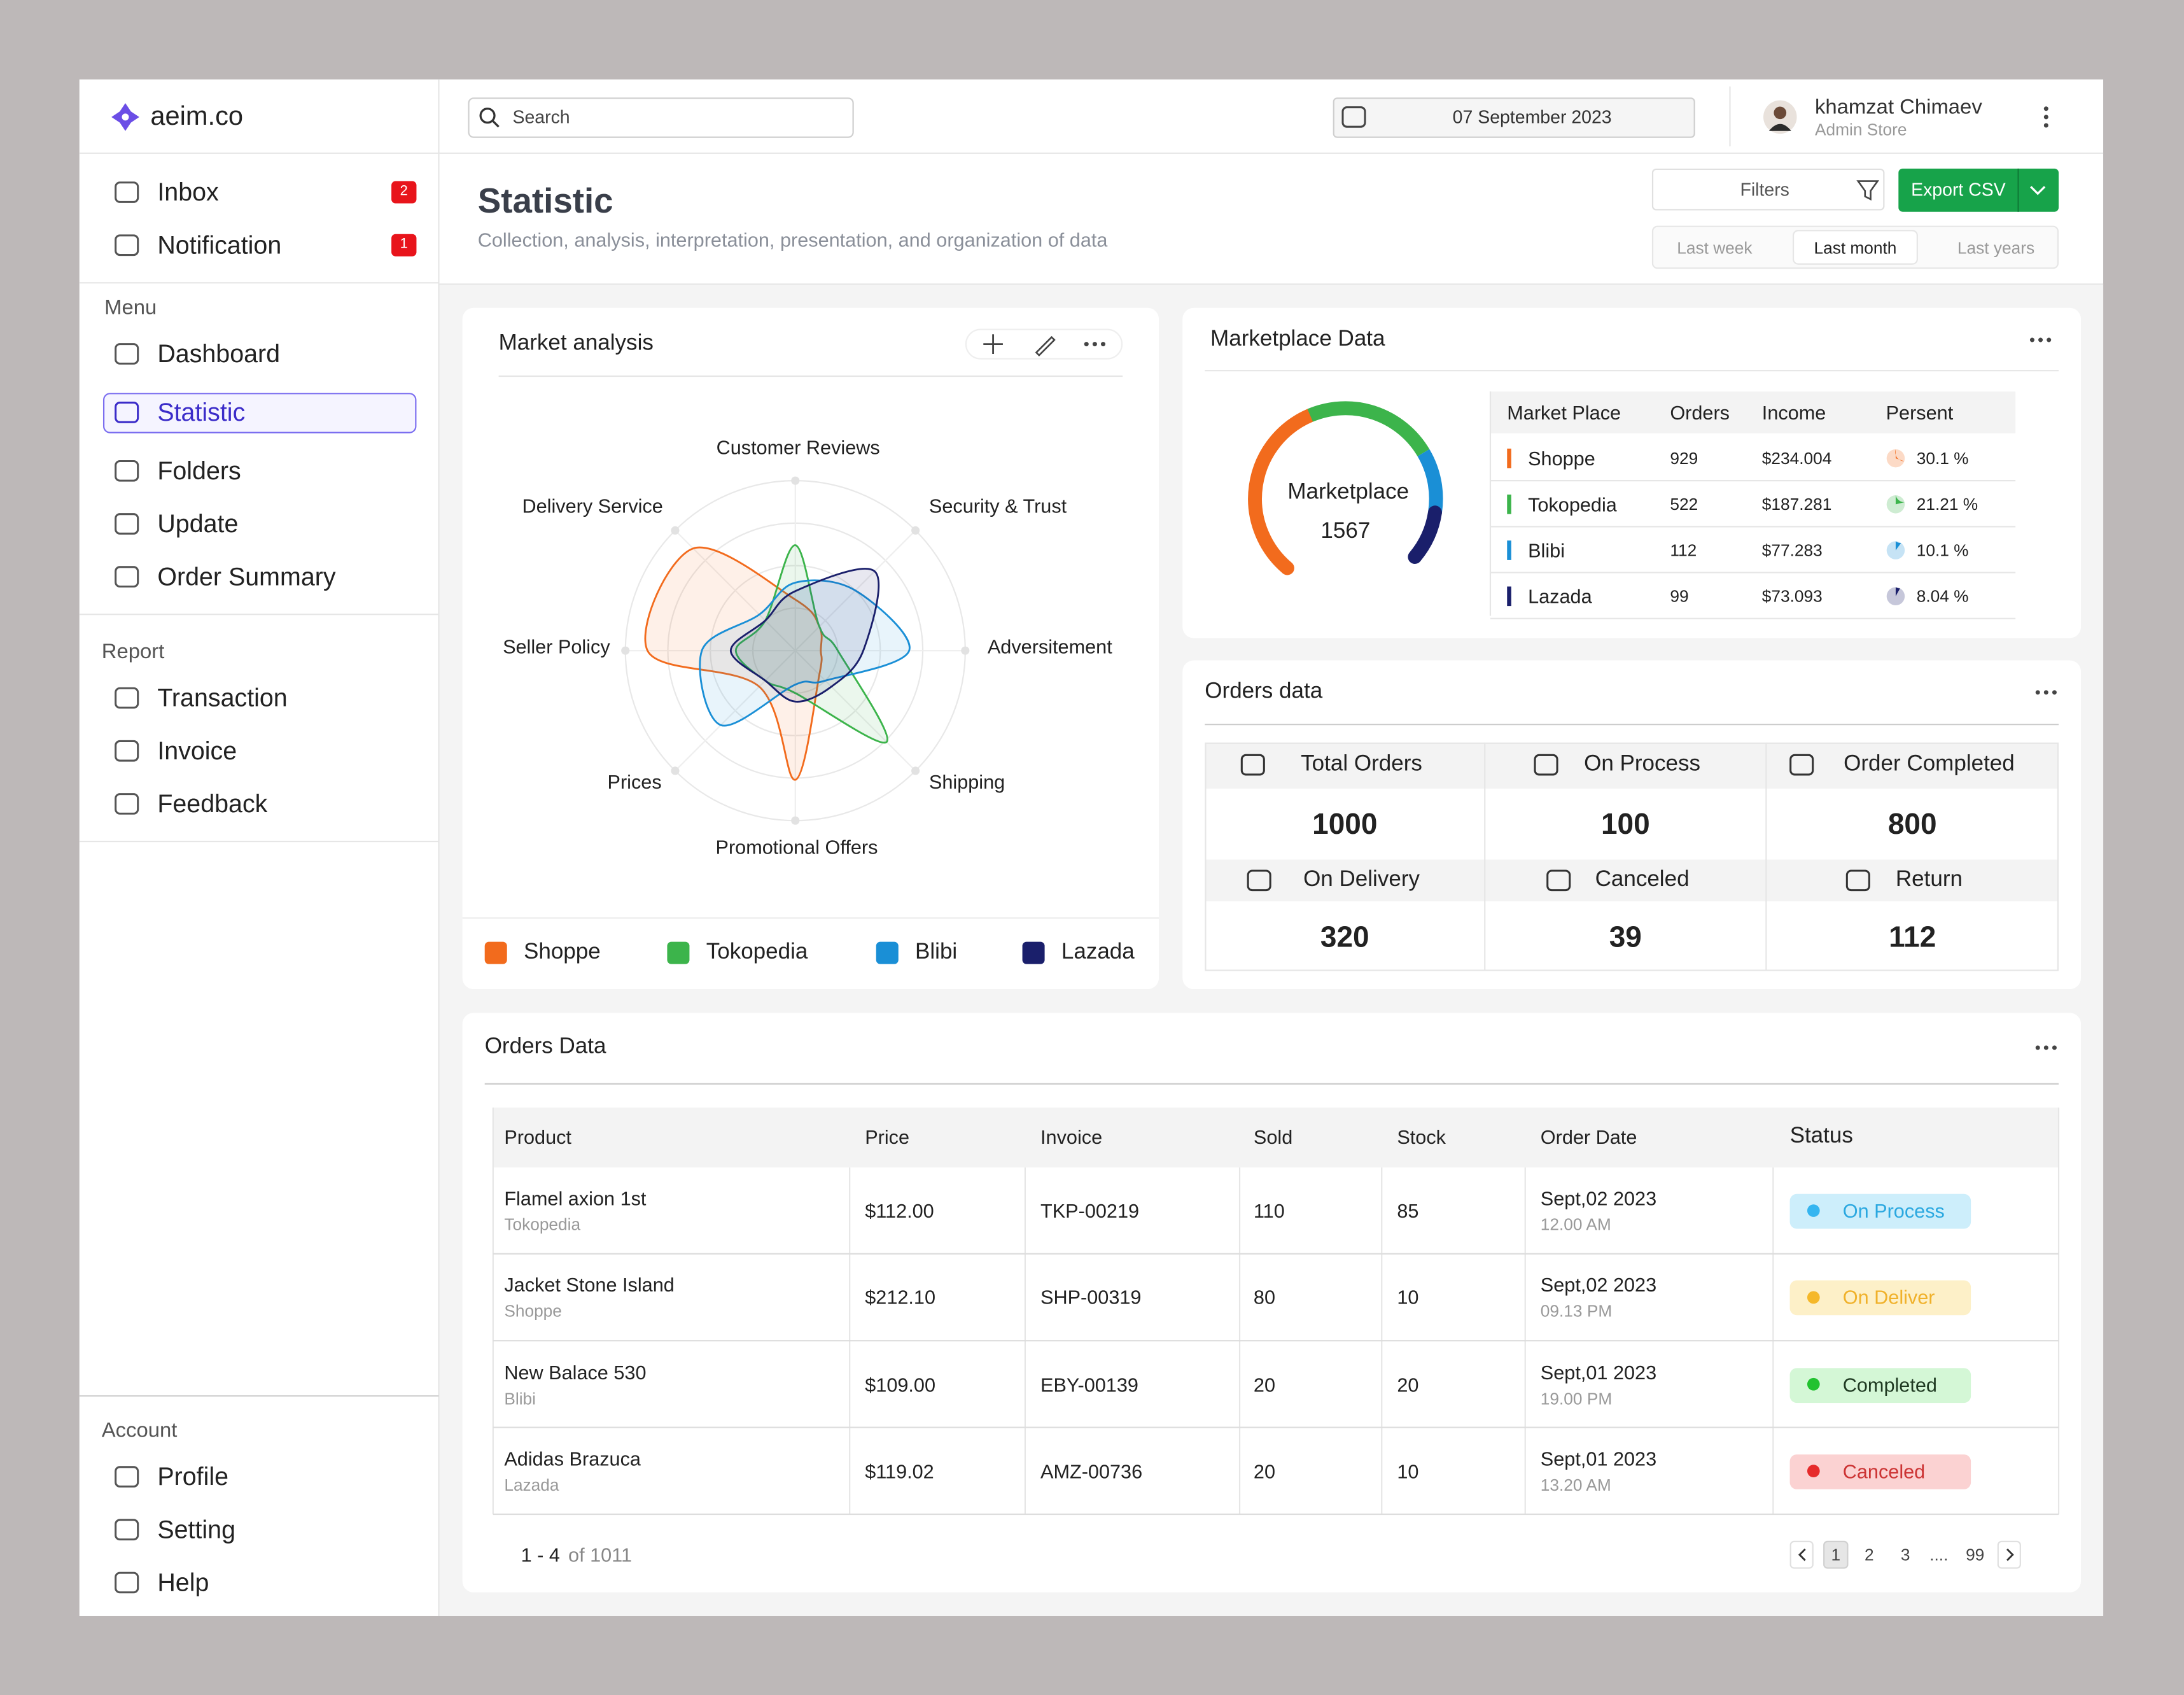 The image size is (2184, 1695). What do you see at coordinates (1684, 458) in the screenshot?
I see `marketplace-orders: 929` at bounding box center [1684, 458].